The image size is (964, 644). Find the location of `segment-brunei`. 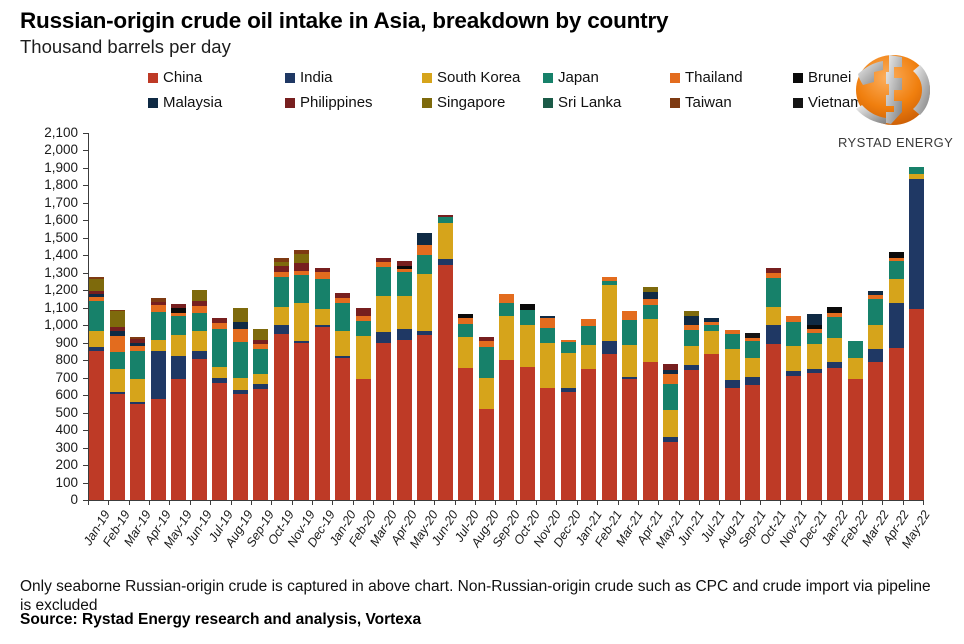

segment-brunei is located at coordinates (527, 307).